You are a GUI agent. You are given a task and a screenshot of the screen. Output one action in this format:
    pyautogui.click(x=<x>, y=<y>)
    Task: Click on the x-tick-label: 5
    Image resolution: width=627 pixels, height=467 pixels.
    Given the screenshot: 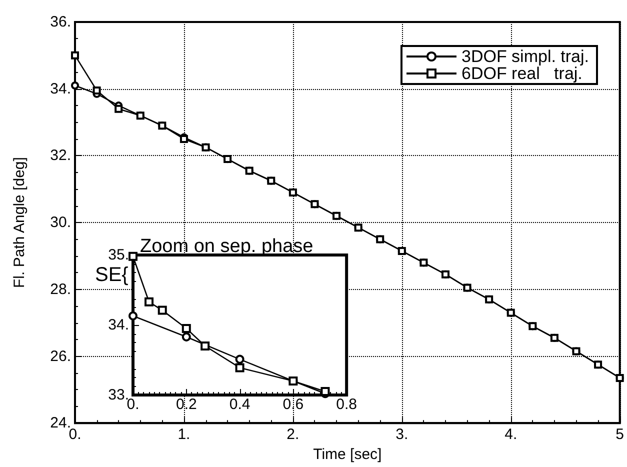 What is the action you would take?
    pyautogui.click(x=620, y=435)
    